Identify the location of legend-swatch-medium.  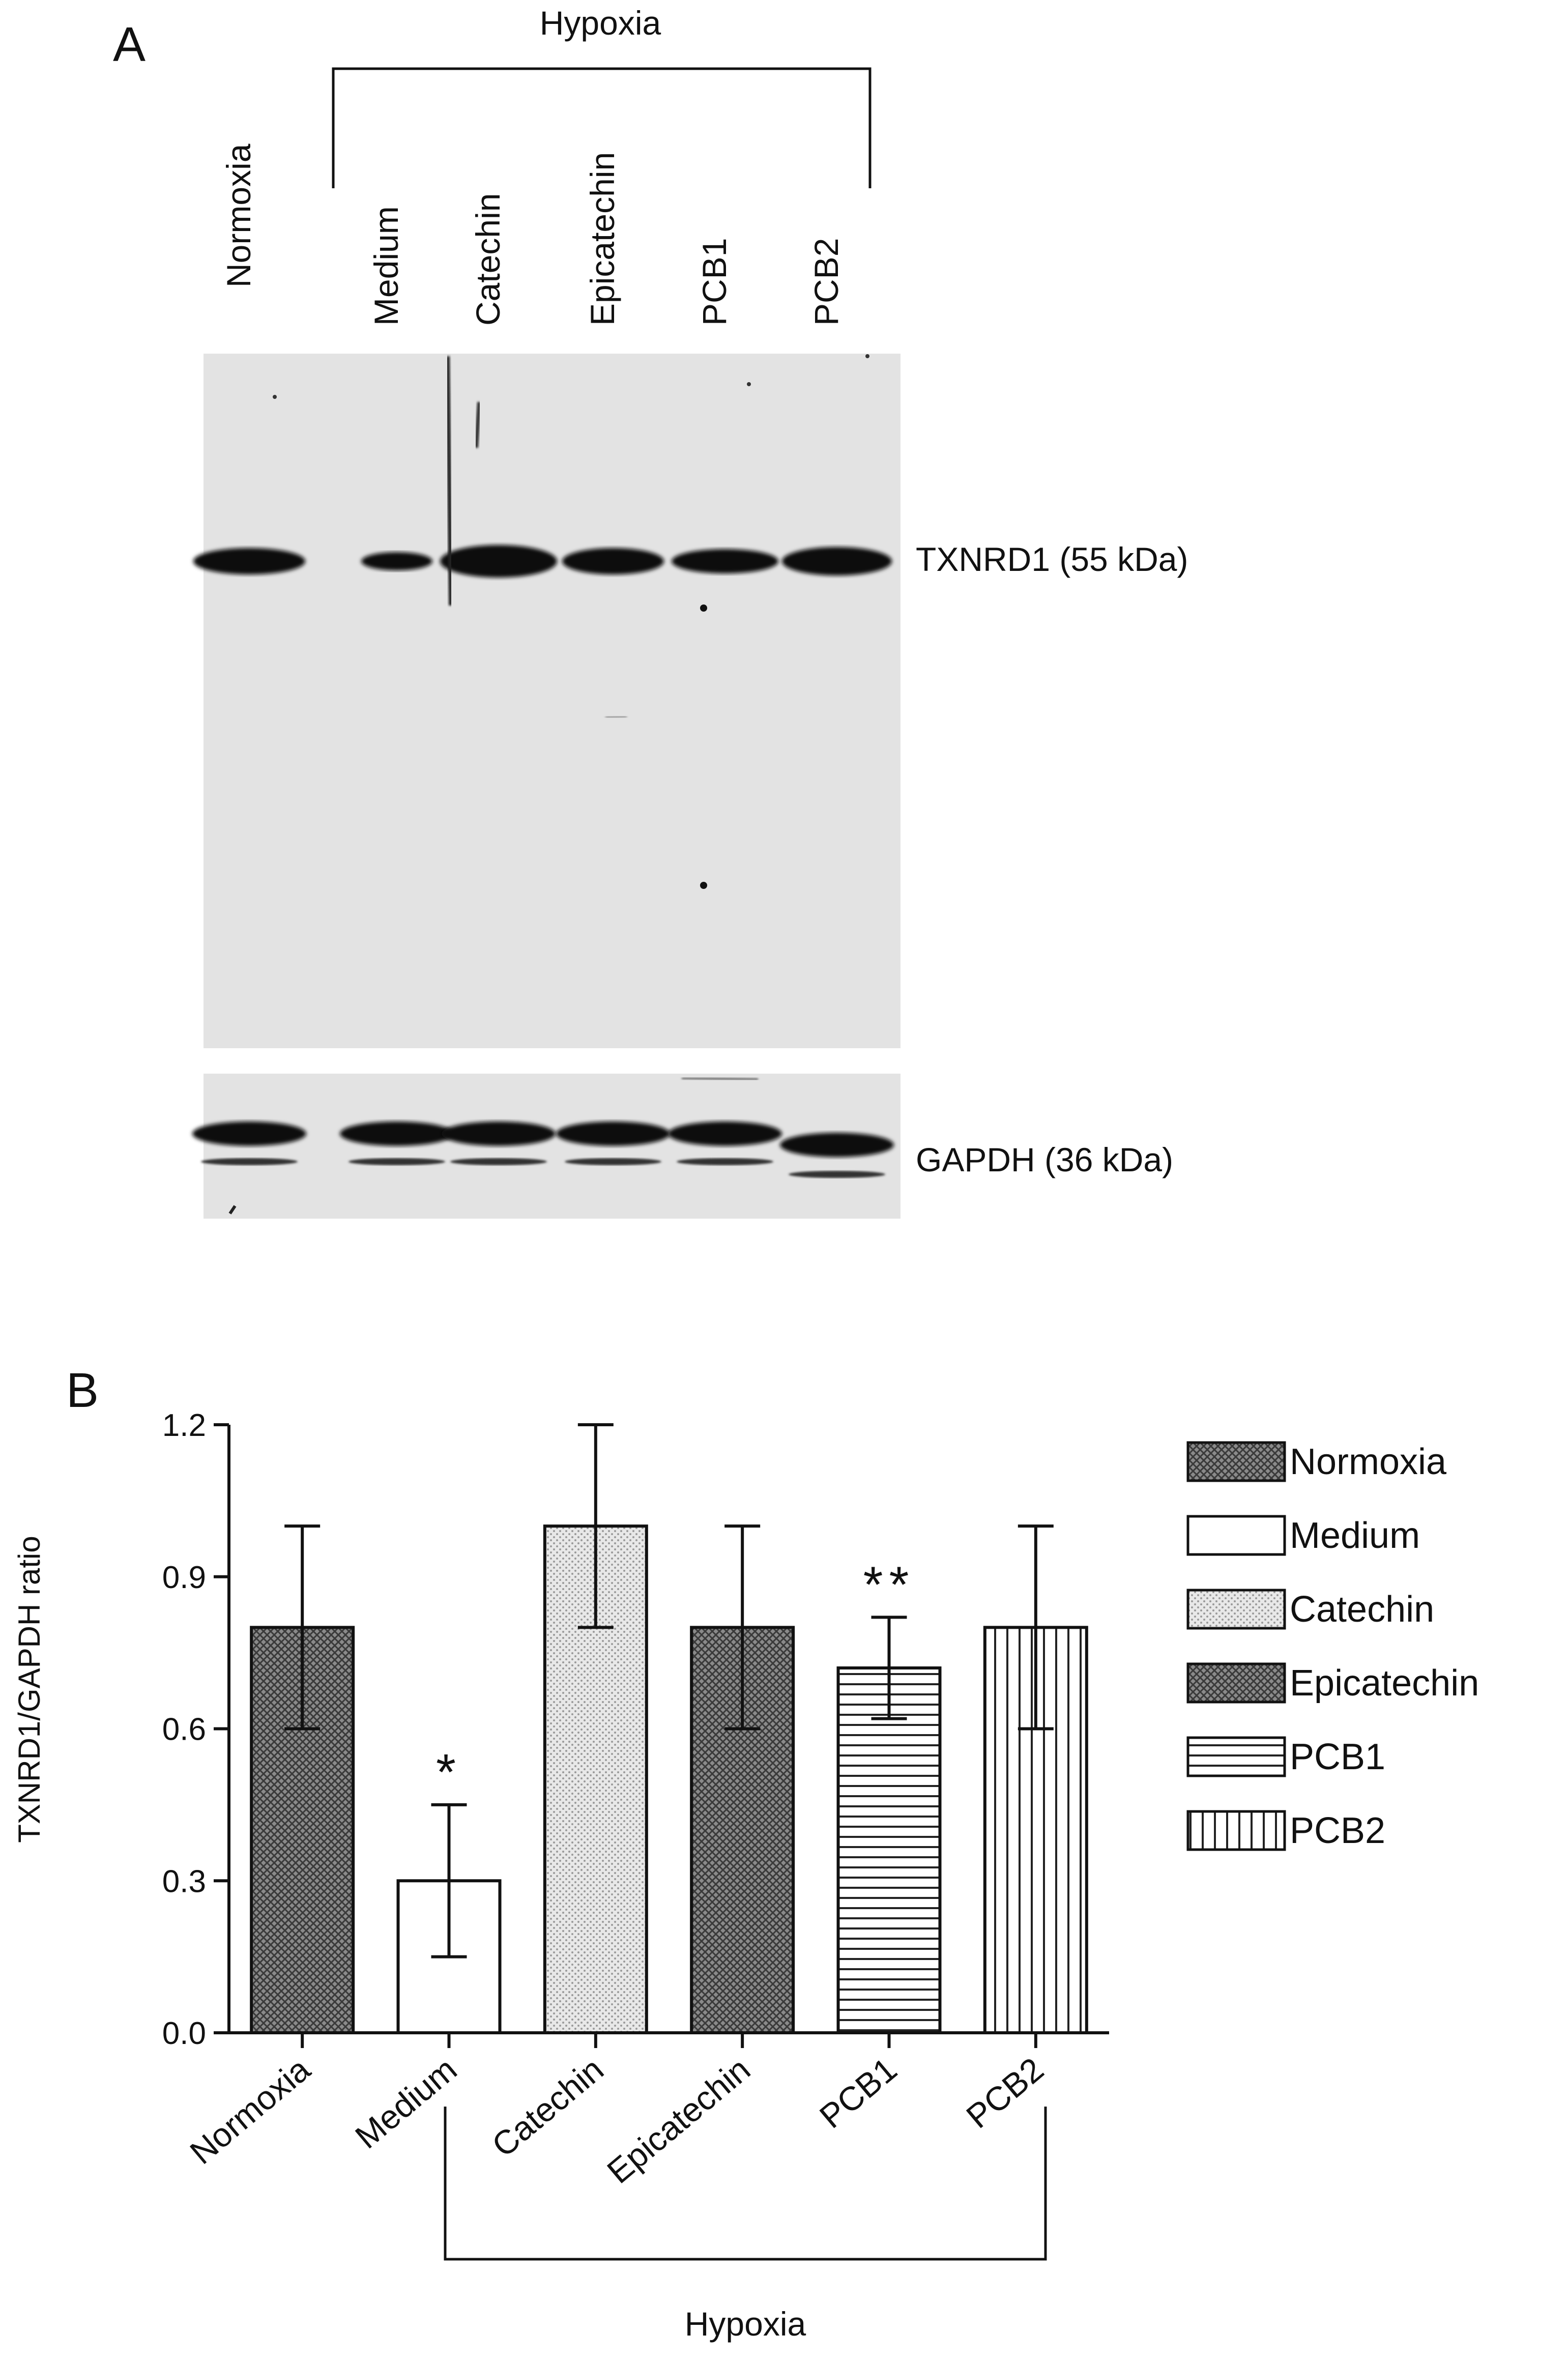
(1236, 1535).